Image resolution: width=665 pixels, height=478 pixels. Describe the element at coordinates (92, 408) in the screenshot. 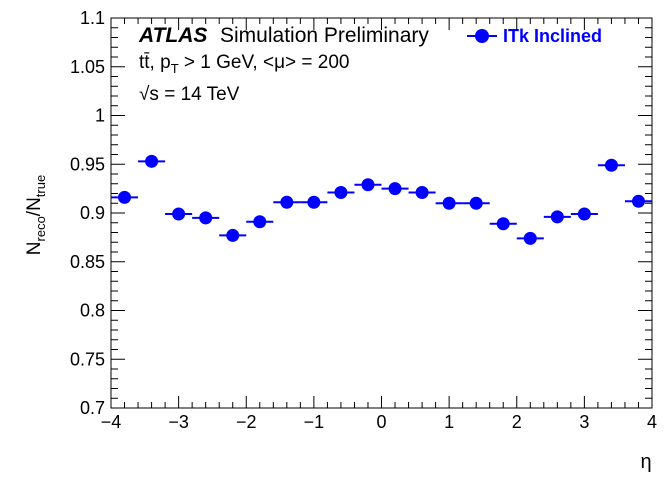

I see `y-tick-label: 0.7` at that location.